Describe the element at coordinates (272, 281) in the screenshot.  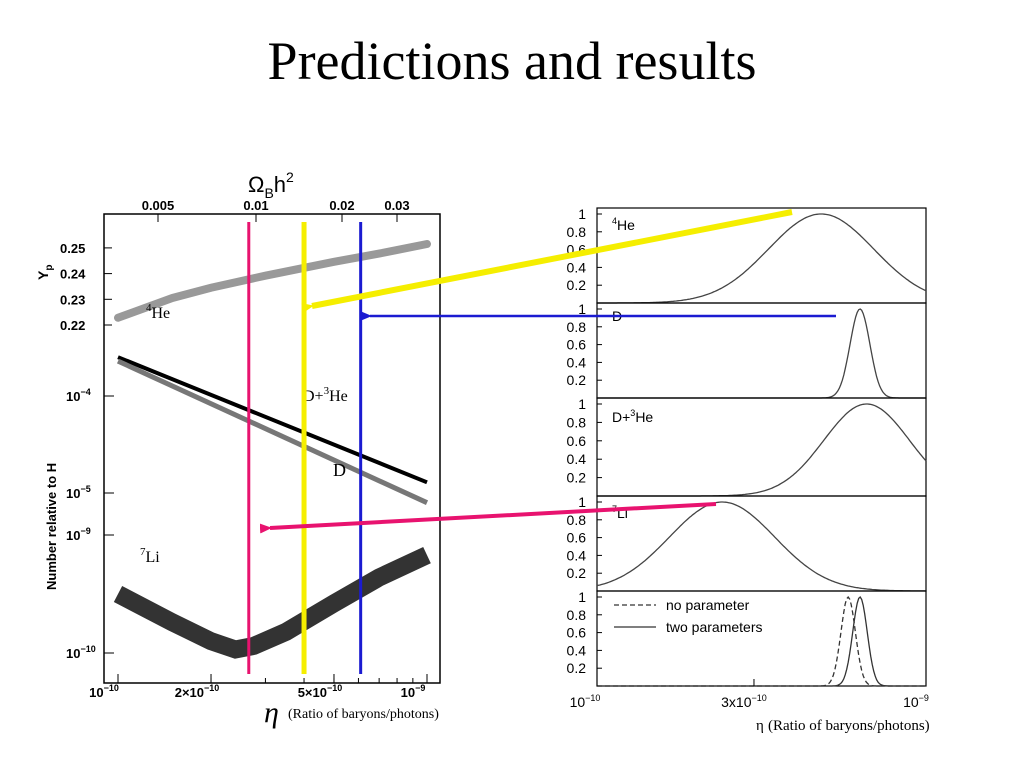
I see `he4-curve` at that location.